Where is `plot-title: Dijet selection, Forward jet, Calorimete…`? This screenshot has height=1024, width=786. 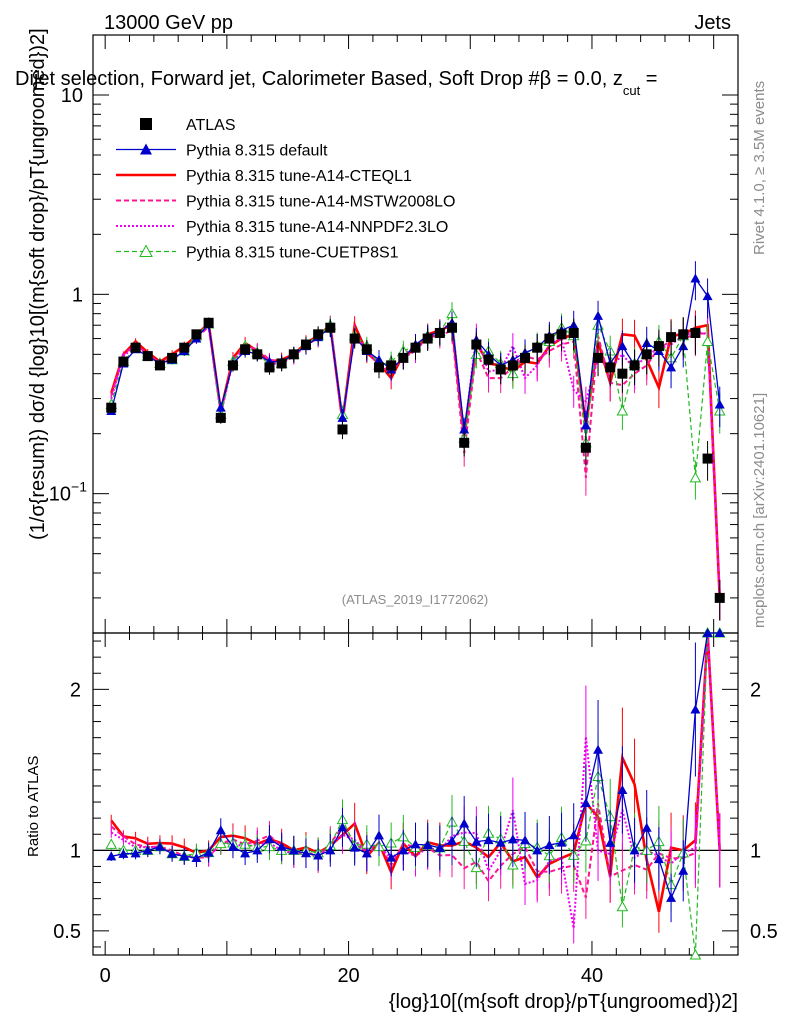
plot-title: Dijet selection, Forward jet, Calorimete… is located at coordinates (336, 83).